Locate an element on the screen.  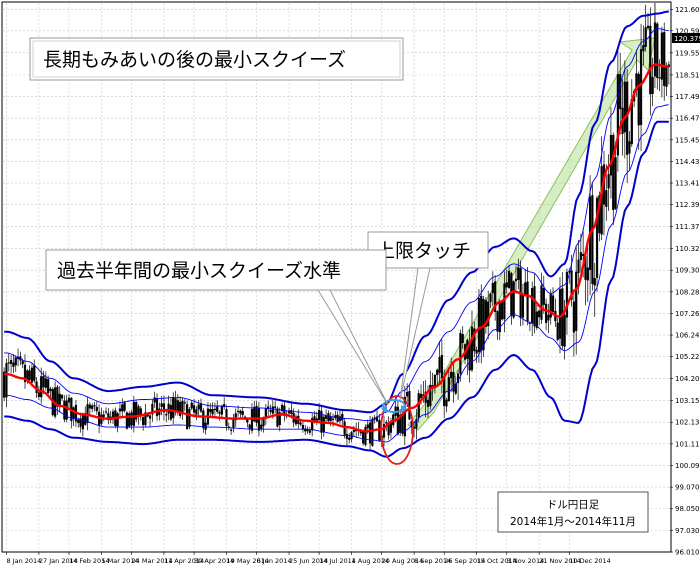
squeeze-circle is located at coordinates (397, 430).